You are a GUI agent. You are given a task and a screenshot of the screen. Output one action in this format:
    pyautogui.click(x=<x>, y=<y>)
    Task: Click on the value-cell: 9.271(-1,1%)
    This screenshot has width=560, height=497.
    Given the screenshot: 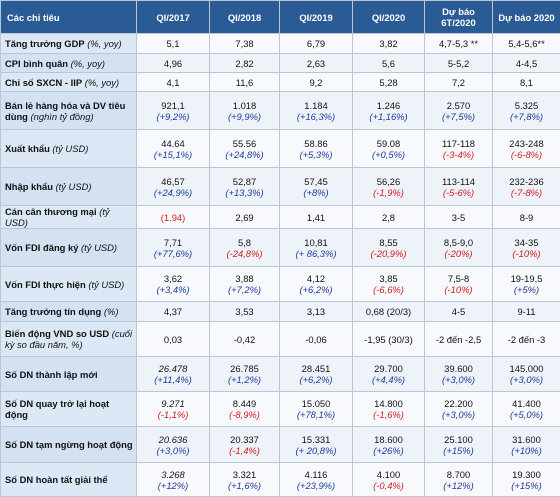 What is the action you would take?
    pyautogui.click(x=173, y=409)
    